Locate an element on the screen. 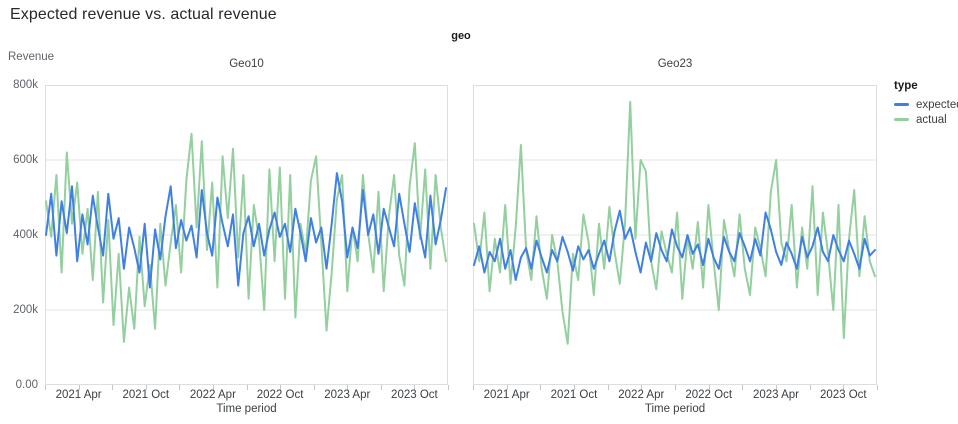  y-tick-label: 400k is located at coordinates (25, 235).